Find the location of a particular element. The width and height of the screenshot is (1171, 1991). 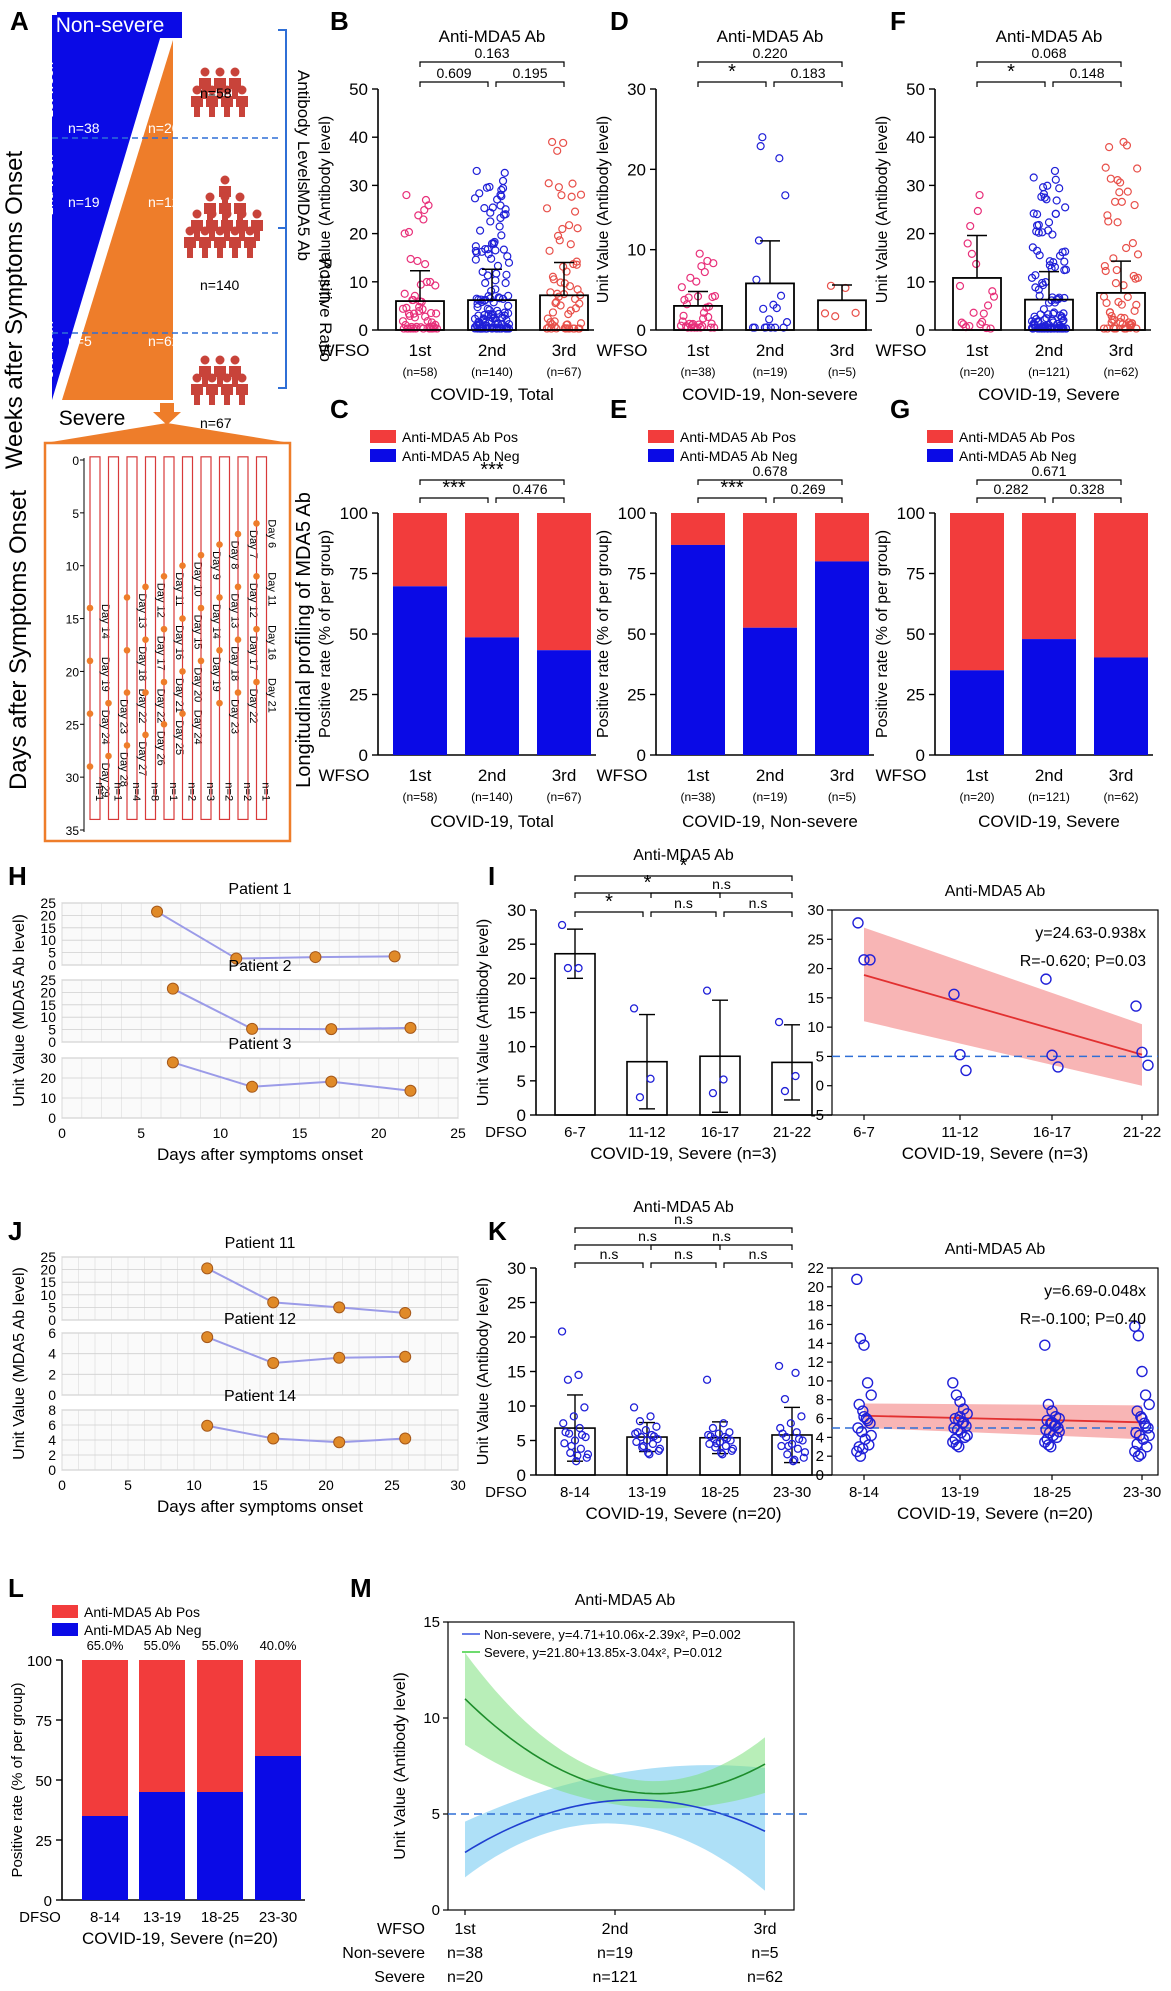

x-tick: 3rd is located at coordinates (842, 350).